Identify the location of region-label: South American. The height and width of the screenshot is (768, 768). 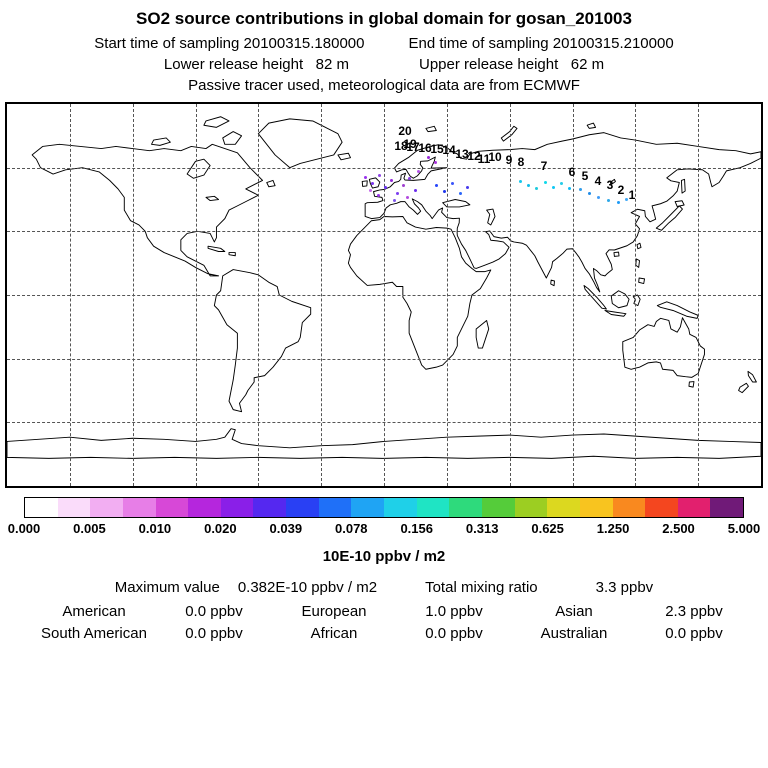
(94, 633).